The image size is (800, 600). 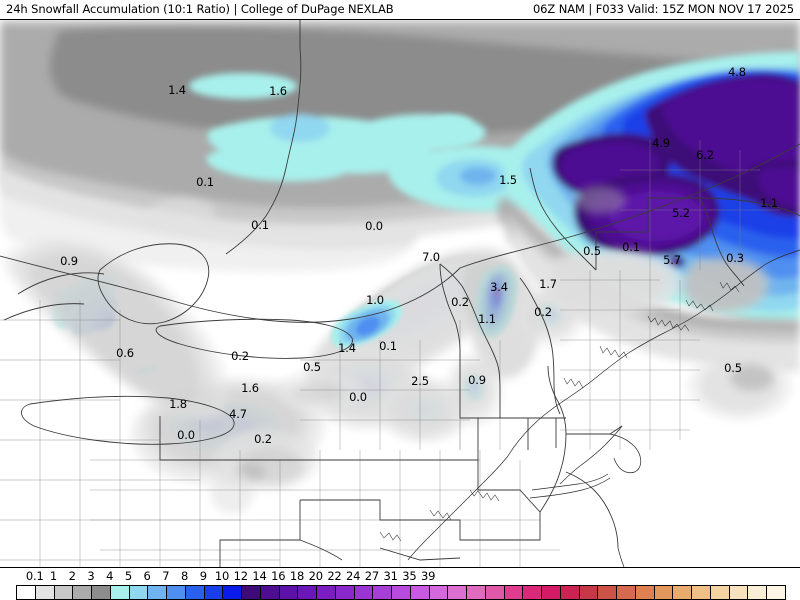 I want to click on colorbar-tick-label: 9, so click(x=203, y=576).